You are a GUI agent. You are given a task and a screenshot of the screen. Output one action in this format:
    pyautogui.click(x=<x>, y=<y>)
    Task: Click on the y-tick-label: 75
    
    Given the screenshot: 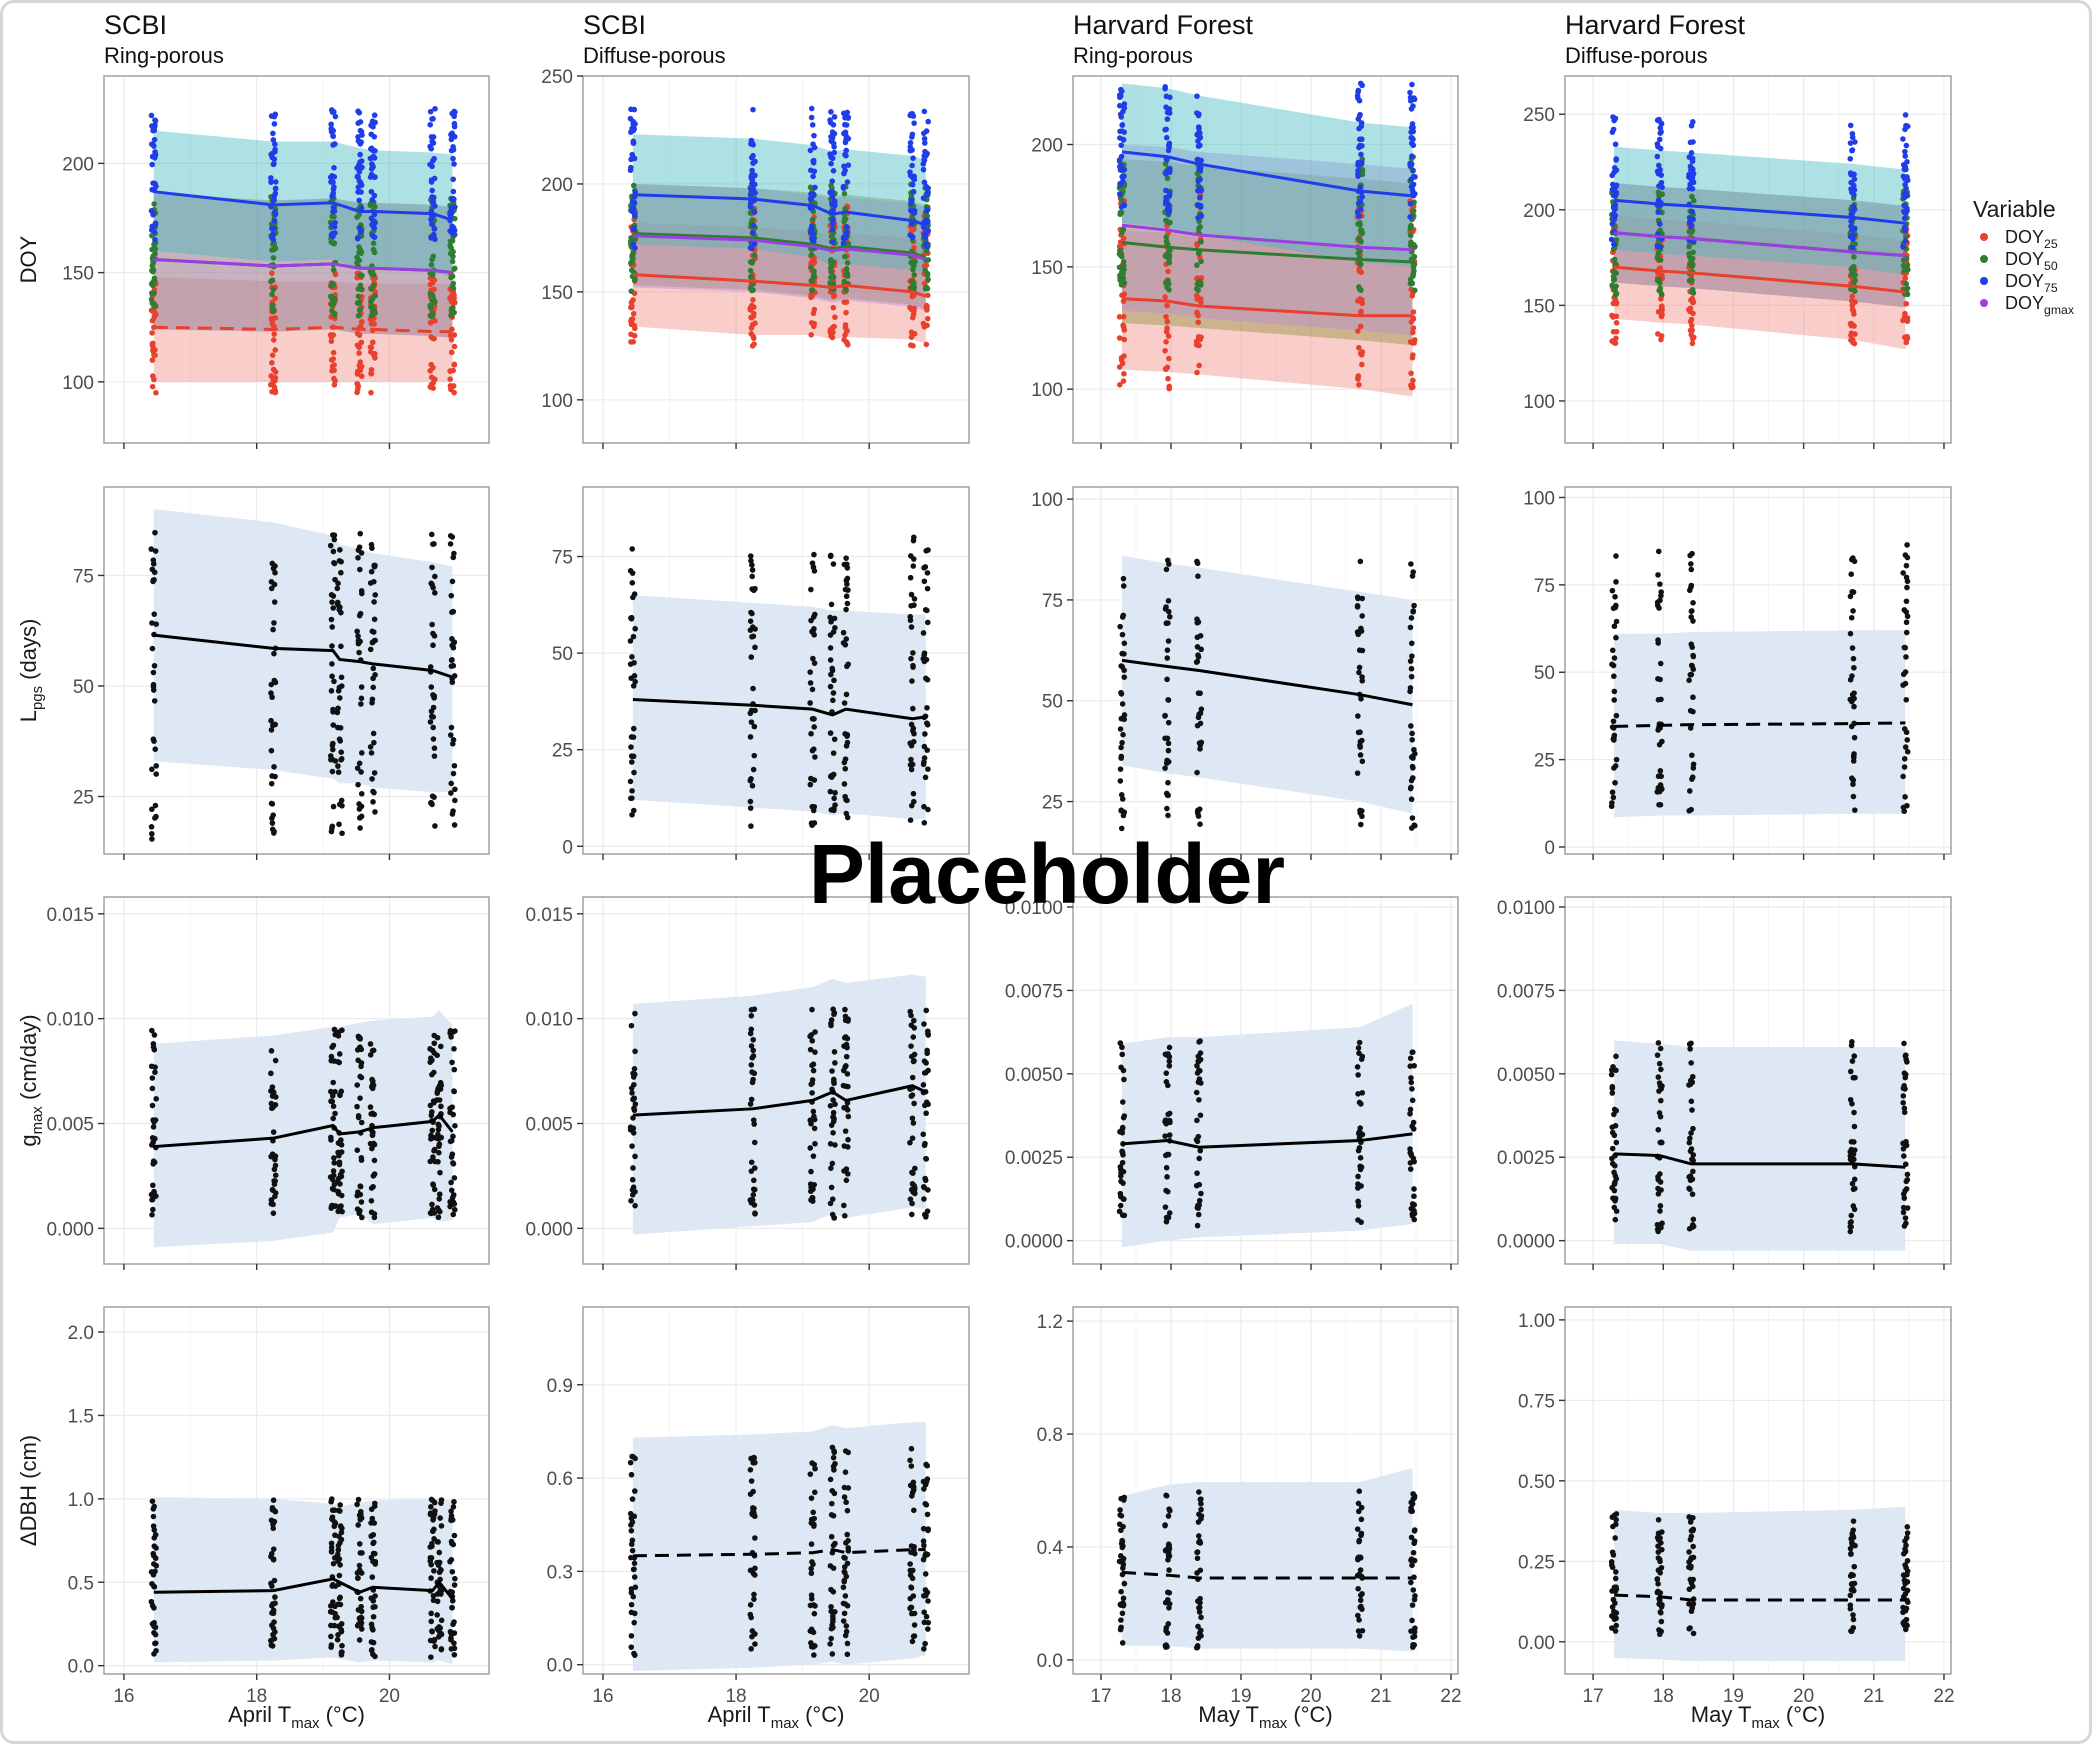 What is the action you would take?
    pyautogui.click(x=1052, y=601)
    